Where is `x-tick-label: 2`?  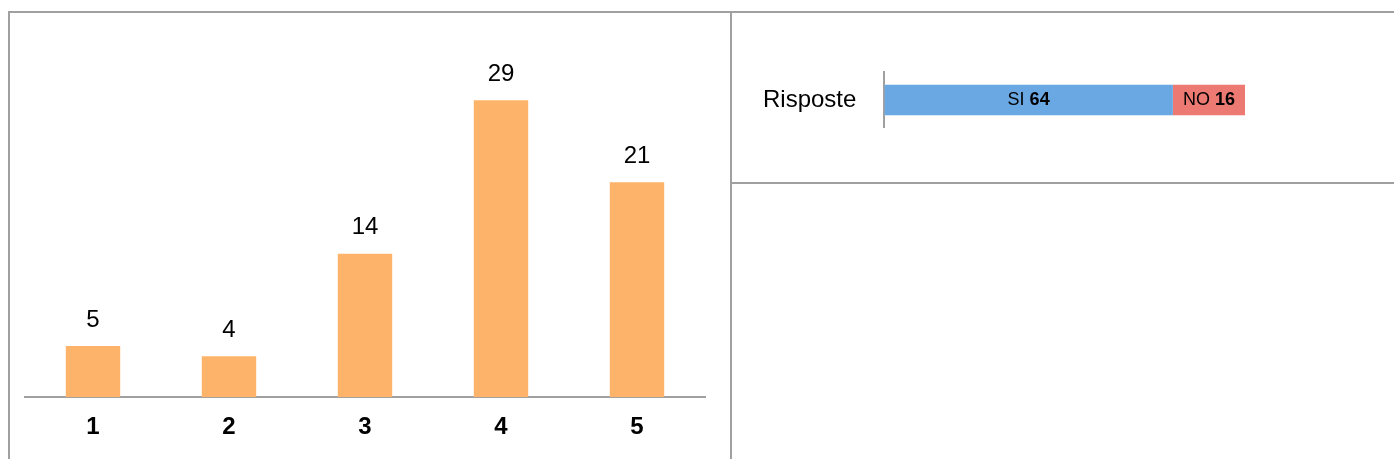
x-tick-label: 2 is located at coordinates (229, 426).